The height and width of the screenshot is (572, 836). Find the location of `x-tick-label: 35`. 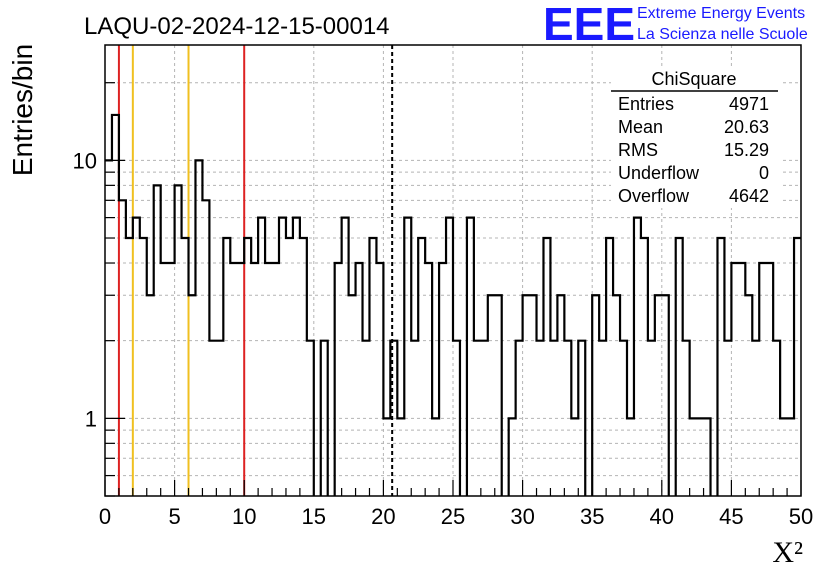

x-tick-label: 35 is located at coordinates (592, 516).